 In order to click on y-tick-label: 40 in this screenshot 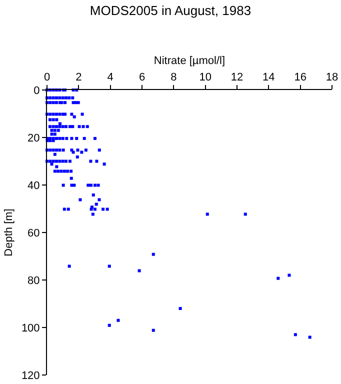, I will do `click(34, 186)`.